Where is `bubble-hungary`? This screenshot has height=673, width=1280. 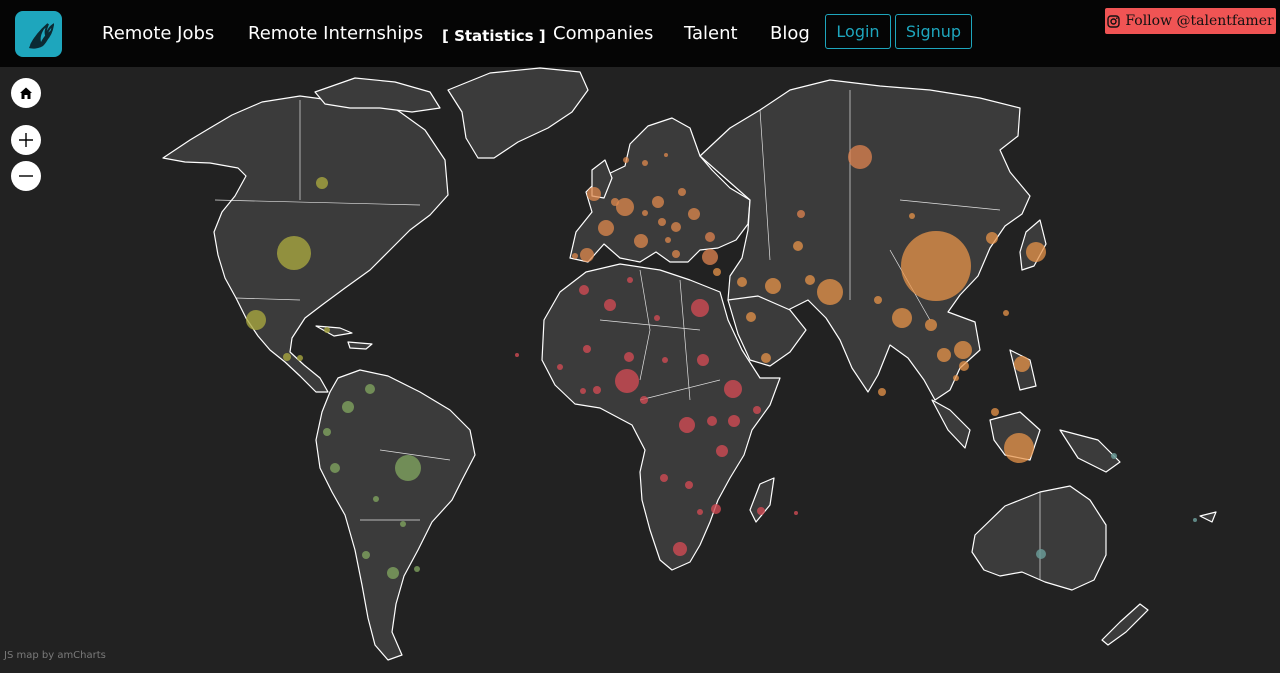
bubble-hungary is located at coordinates (662, 222).